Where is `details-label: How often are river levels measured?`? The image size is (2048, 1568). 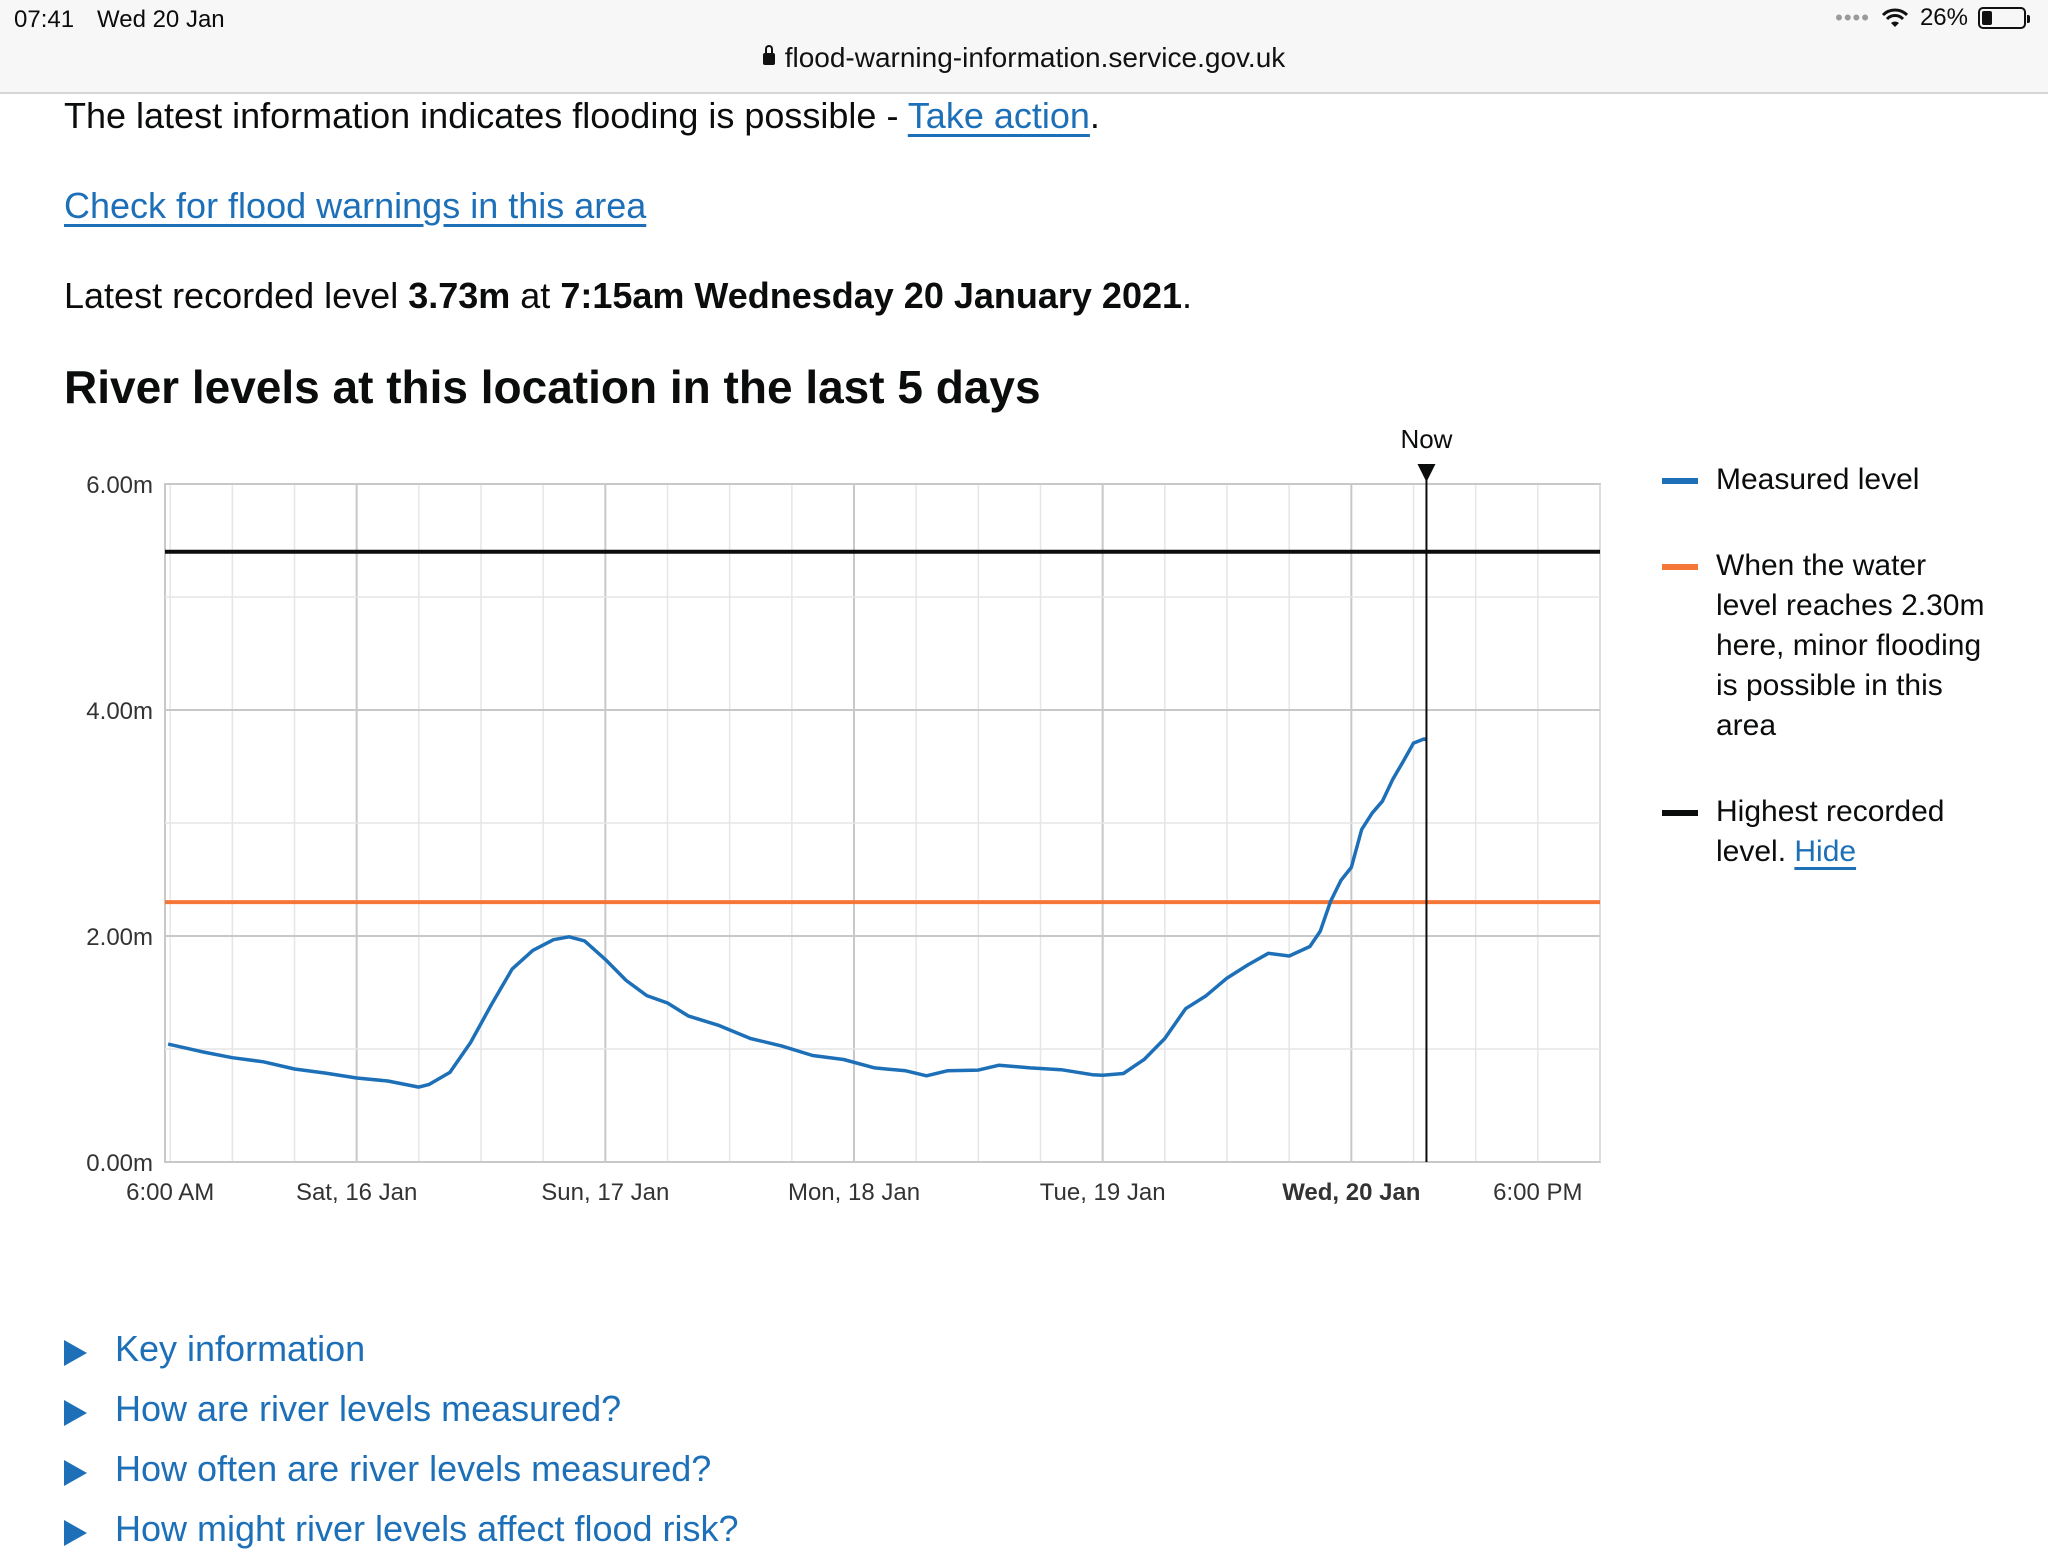 details-label: How often are river levels measured? is located at coordinates (413, 1468).